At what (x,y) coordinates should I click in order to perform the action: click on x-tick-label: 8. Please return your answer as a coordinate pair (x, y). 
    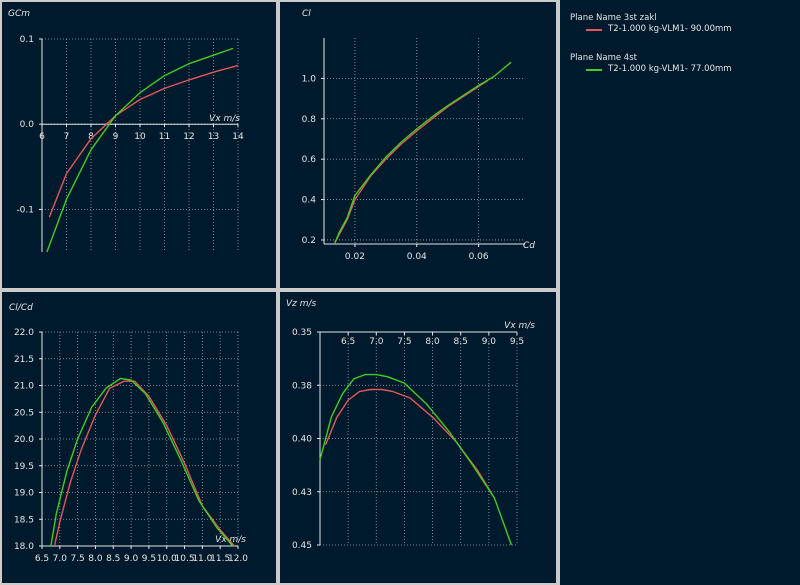
    Looking at the image, I should click on (91, 137).